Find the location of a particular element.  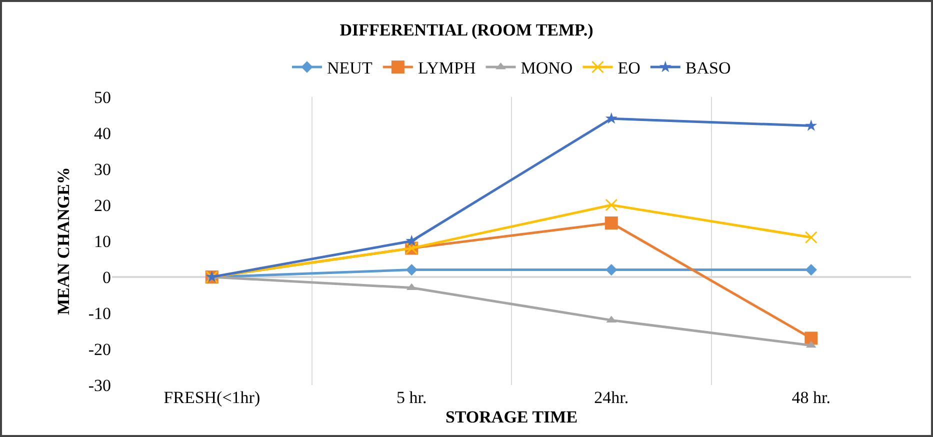

y-axis-title: MEAN CHANGE% is located at coordinates (63, 241).